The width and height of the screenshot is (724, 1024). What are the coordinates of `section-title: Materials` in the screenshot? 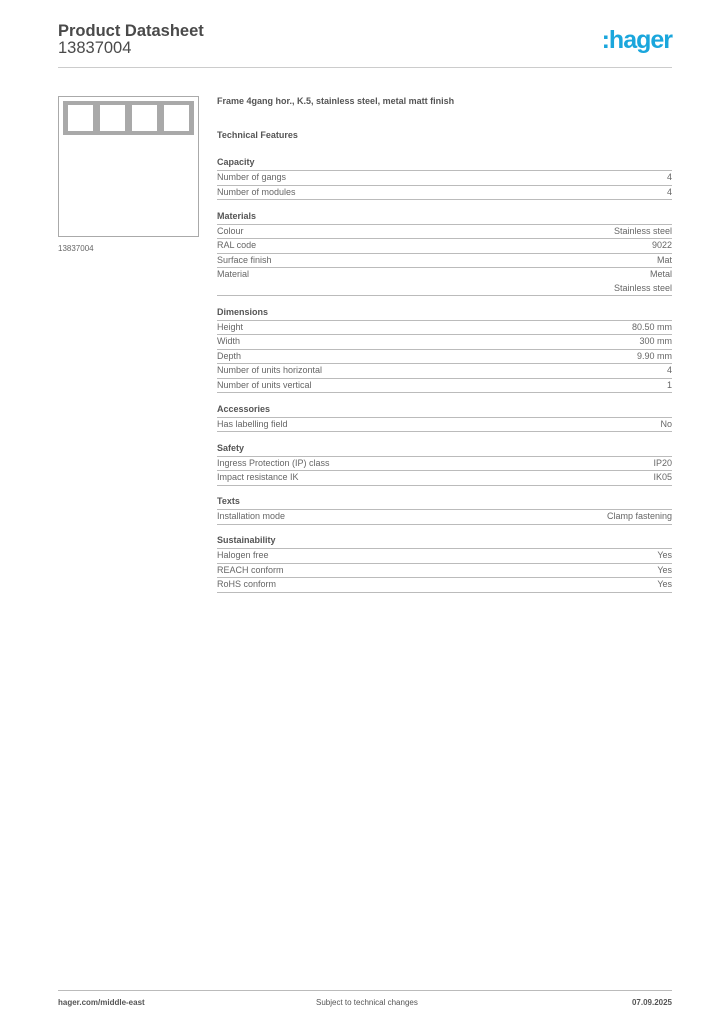 It's located at (444, 217).